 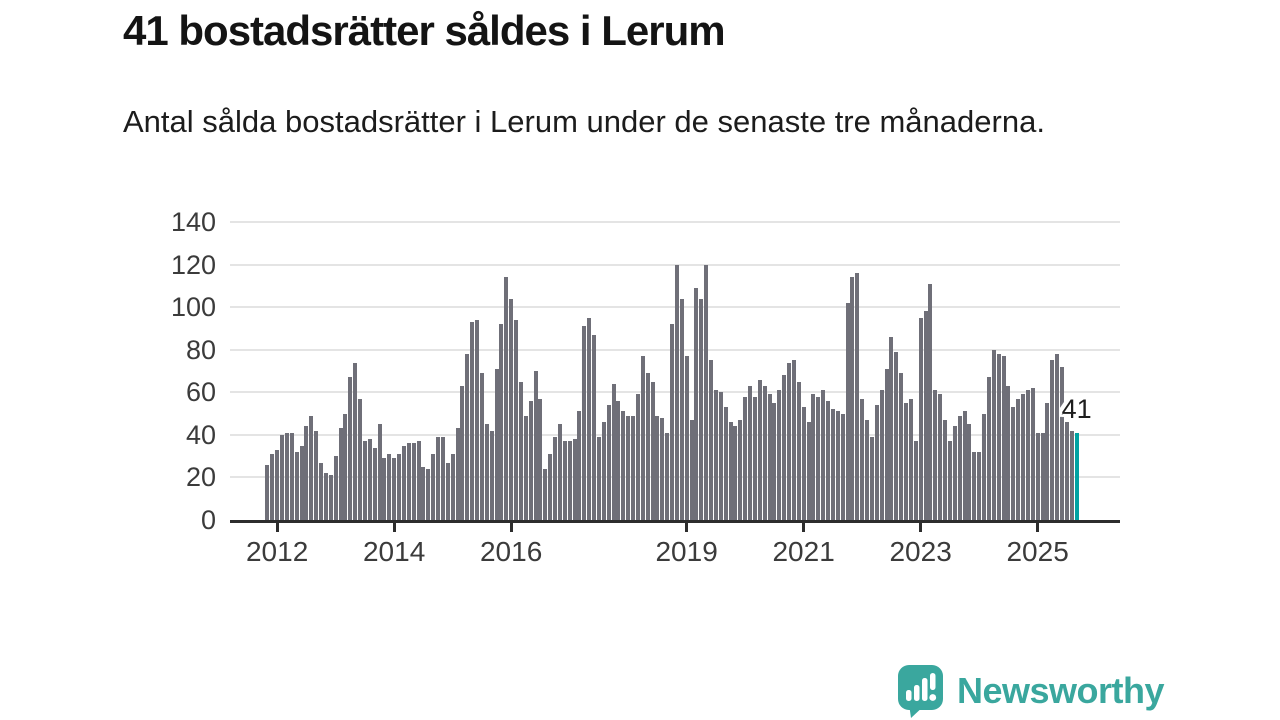 I want to click on x-axis: 2012 2014 2016 2019 2021 2023 2025, so click(x=675, y=550).